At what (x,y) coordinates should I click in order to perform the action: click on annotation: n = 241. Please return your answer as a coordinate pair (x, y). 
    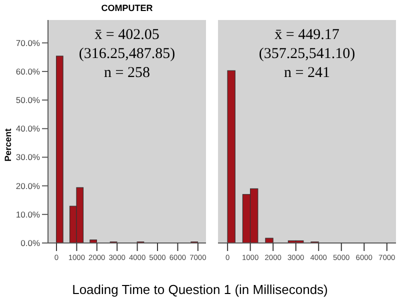
    Looking at the image, I should click on (307, 73).